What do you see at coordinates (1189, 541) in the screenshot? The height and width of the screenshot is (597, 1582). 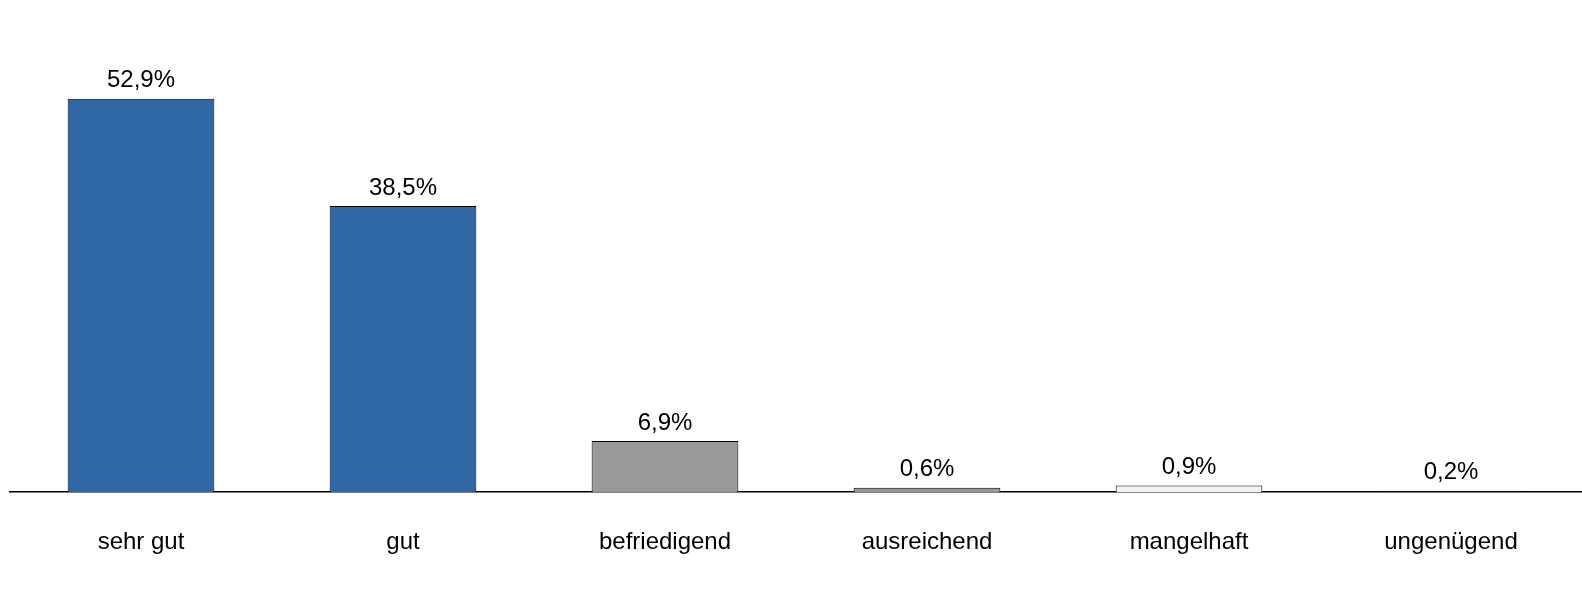 I see `x-tick-label: mangelhaft` at bounding box center [1189, 541].